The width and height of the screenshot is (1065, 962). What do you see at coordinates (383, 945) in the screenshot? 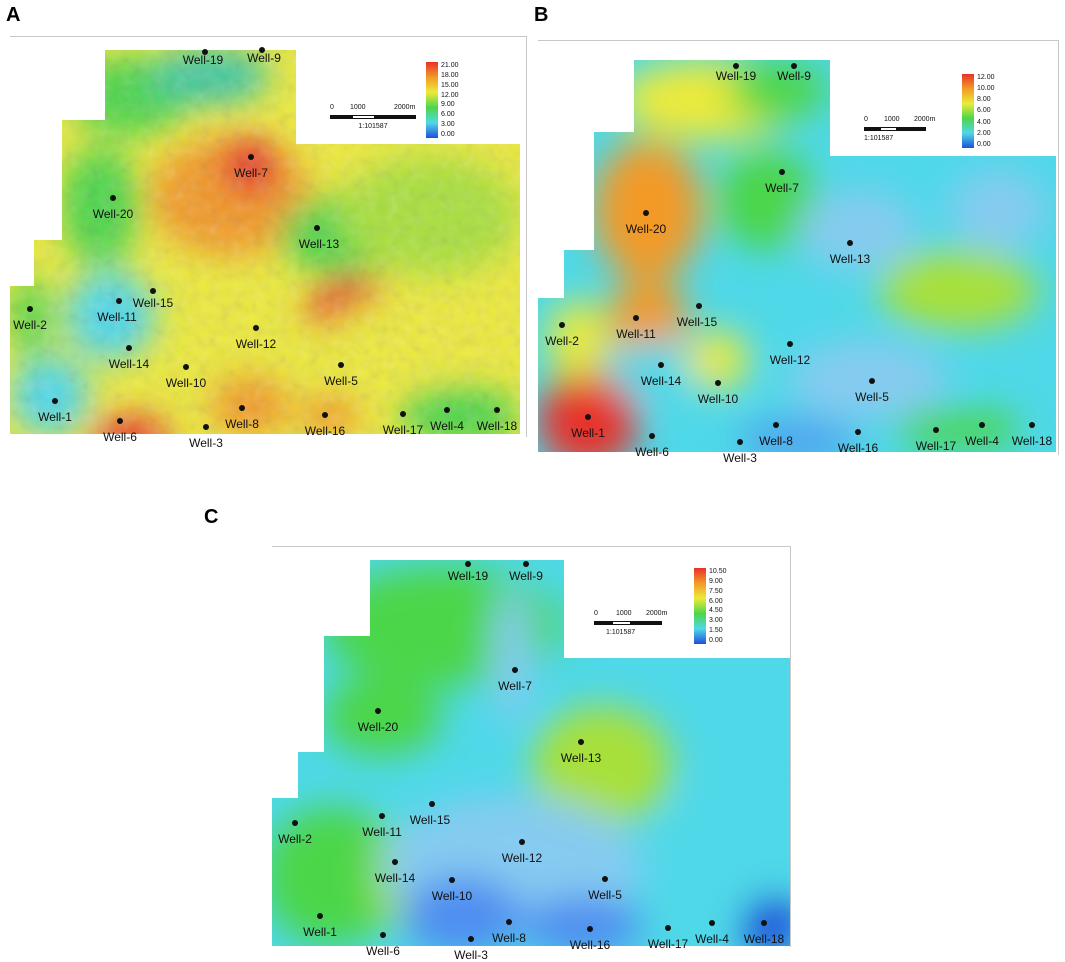
I see `well-marker: Well-6` at bounding box center [383, 945].